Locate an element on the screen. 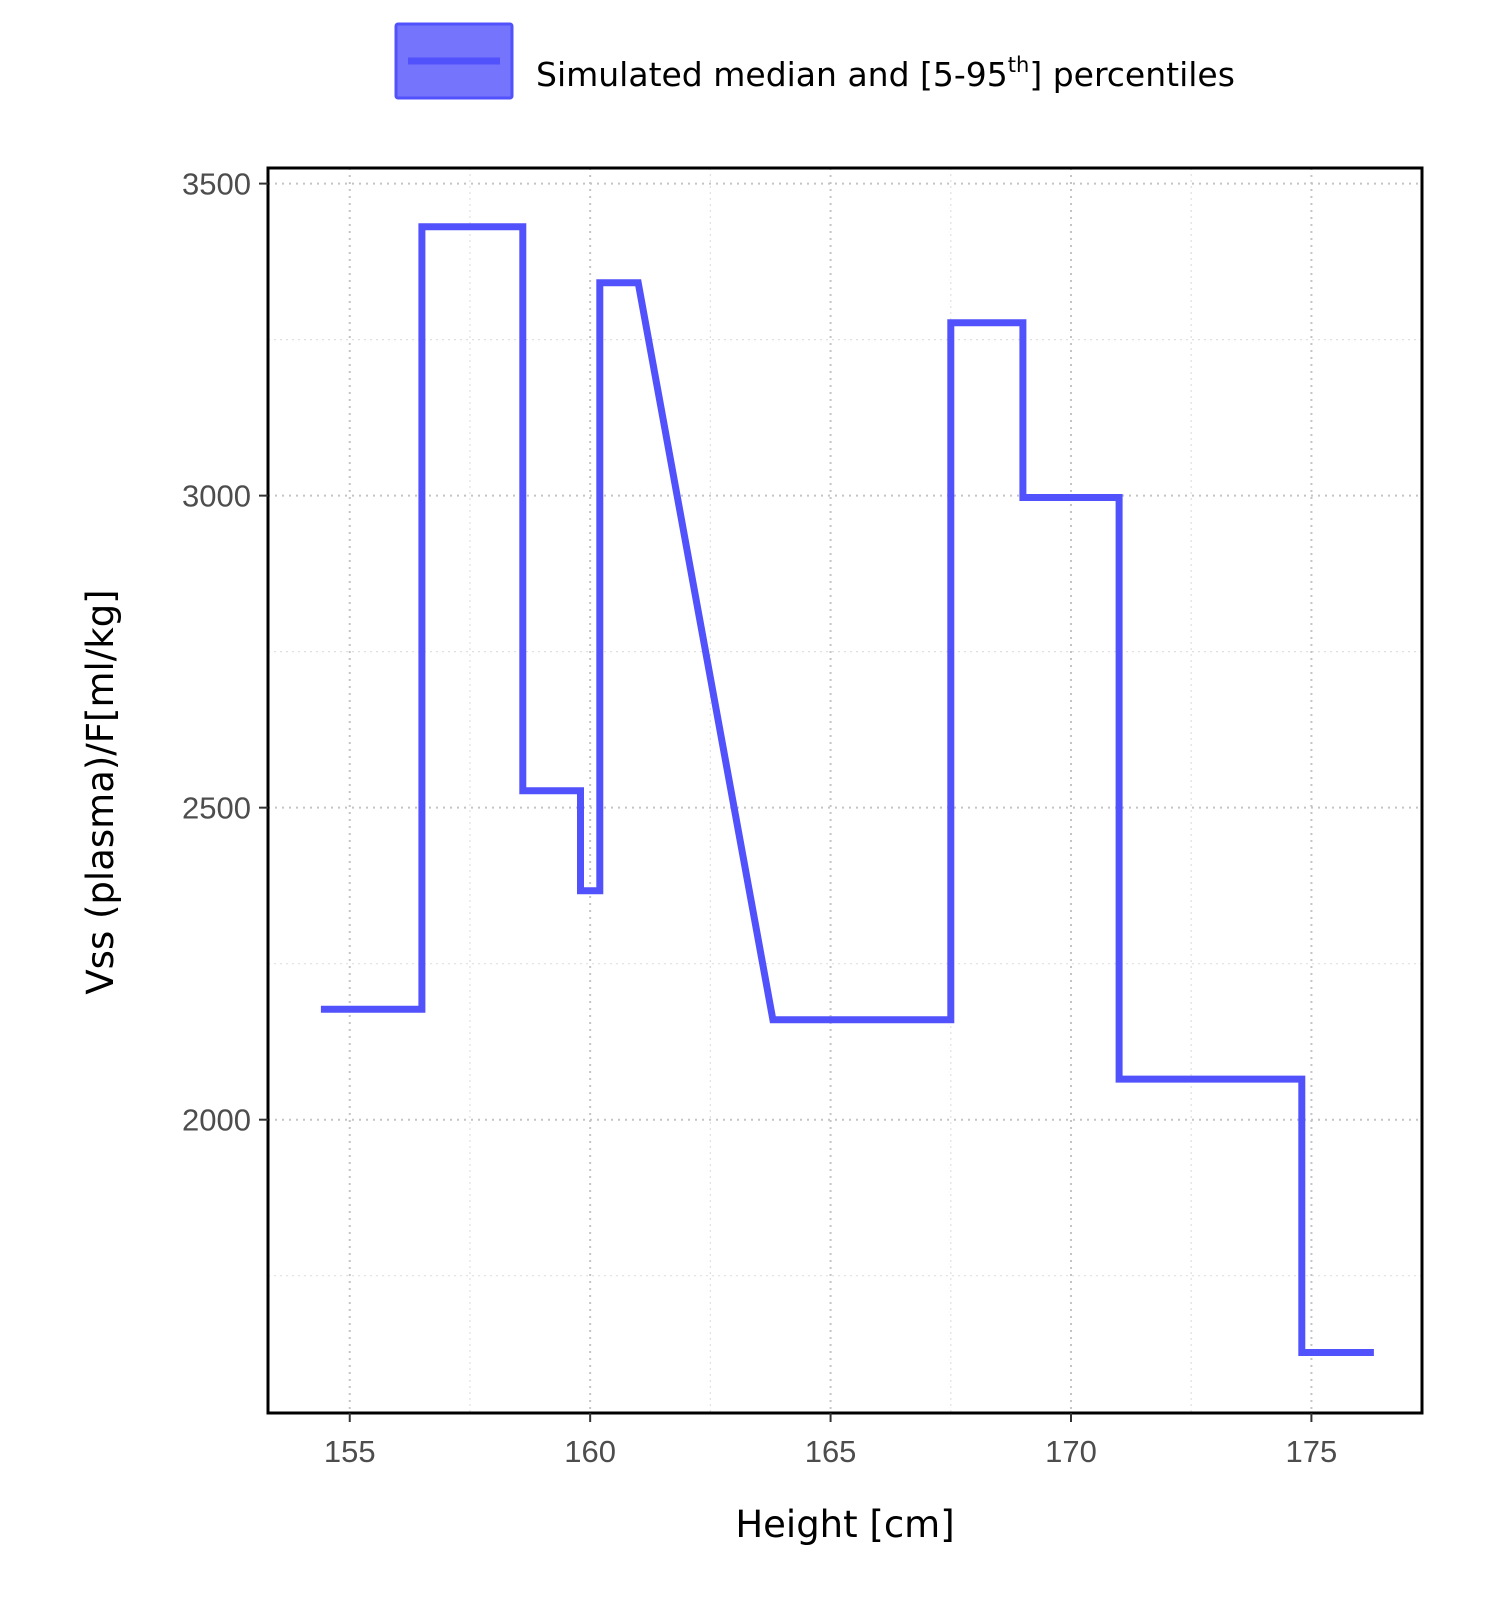  x-axis-title: Height [cm] is located at coordinates (844, 1524).